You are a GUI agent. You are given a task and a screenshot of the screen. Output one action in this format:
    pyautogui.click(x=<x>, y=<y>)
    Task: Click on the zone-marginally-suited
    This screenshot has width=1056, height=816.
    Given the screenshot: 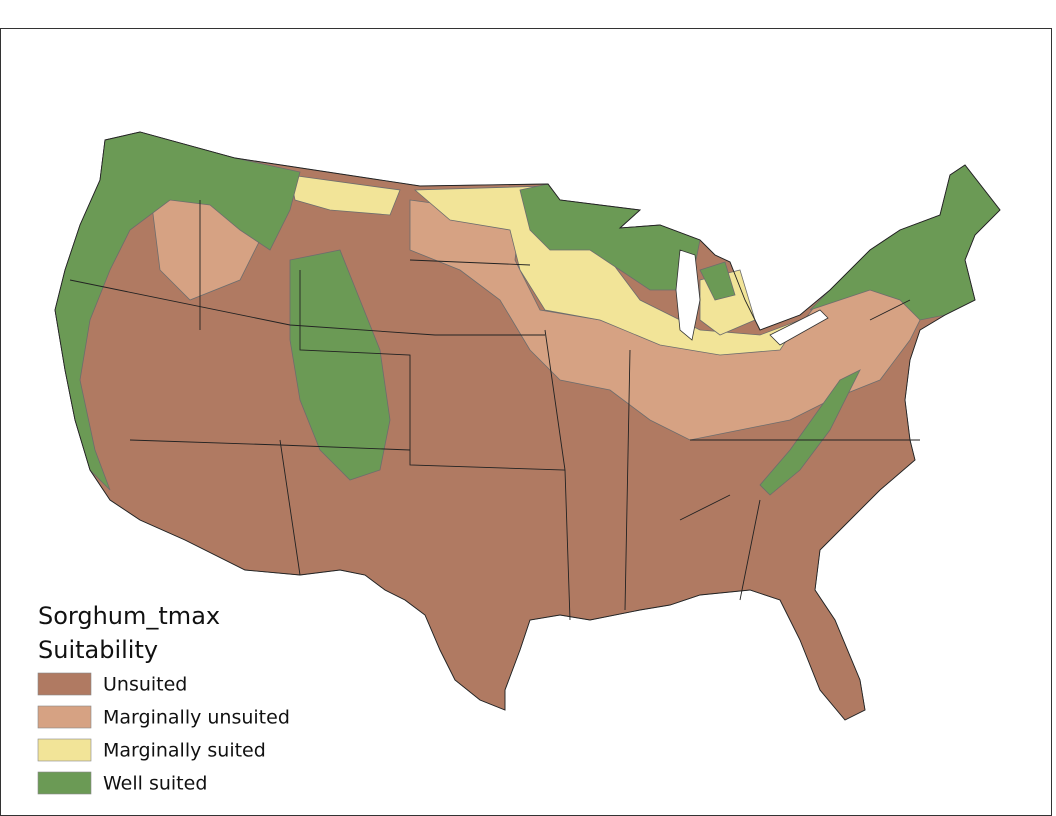 What is the action you would take?
    pyautogui.click(x=345, y=195)
    